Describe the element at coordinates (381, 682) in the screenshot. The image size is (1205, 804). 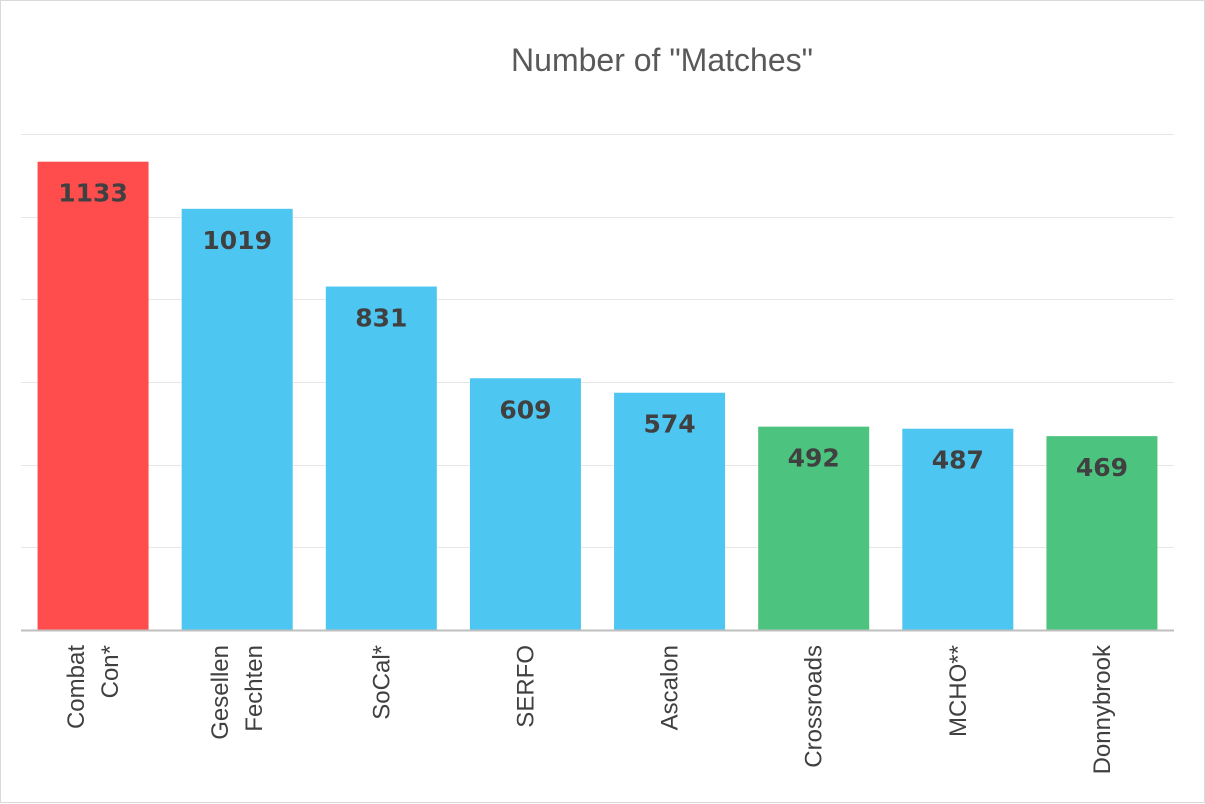
I see `category-label: SoCal*` at that location.